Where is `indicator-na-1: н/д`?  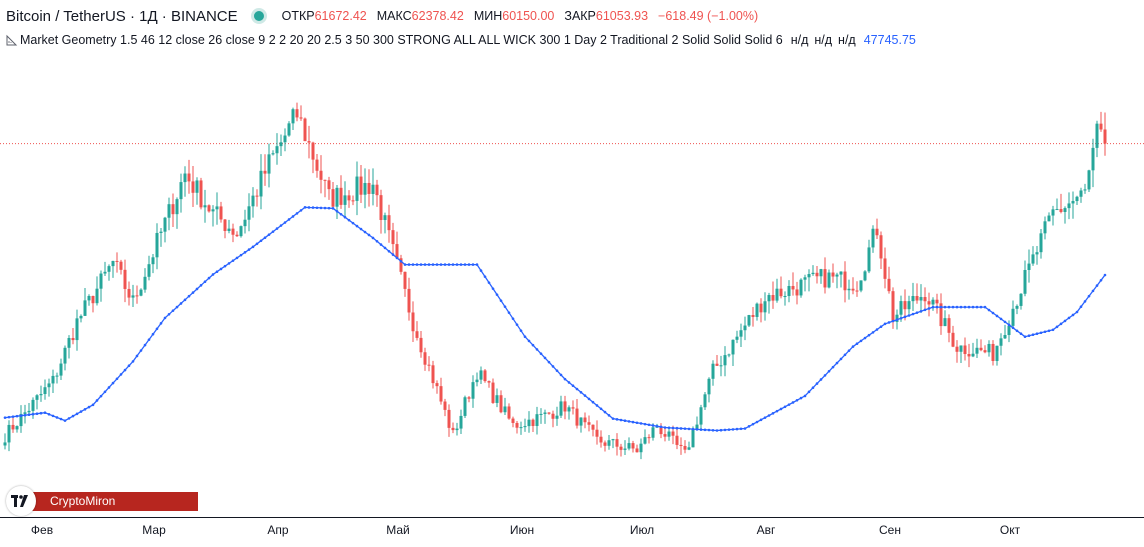 indicator-na-1: н/д is located at coordinates (799, 40).